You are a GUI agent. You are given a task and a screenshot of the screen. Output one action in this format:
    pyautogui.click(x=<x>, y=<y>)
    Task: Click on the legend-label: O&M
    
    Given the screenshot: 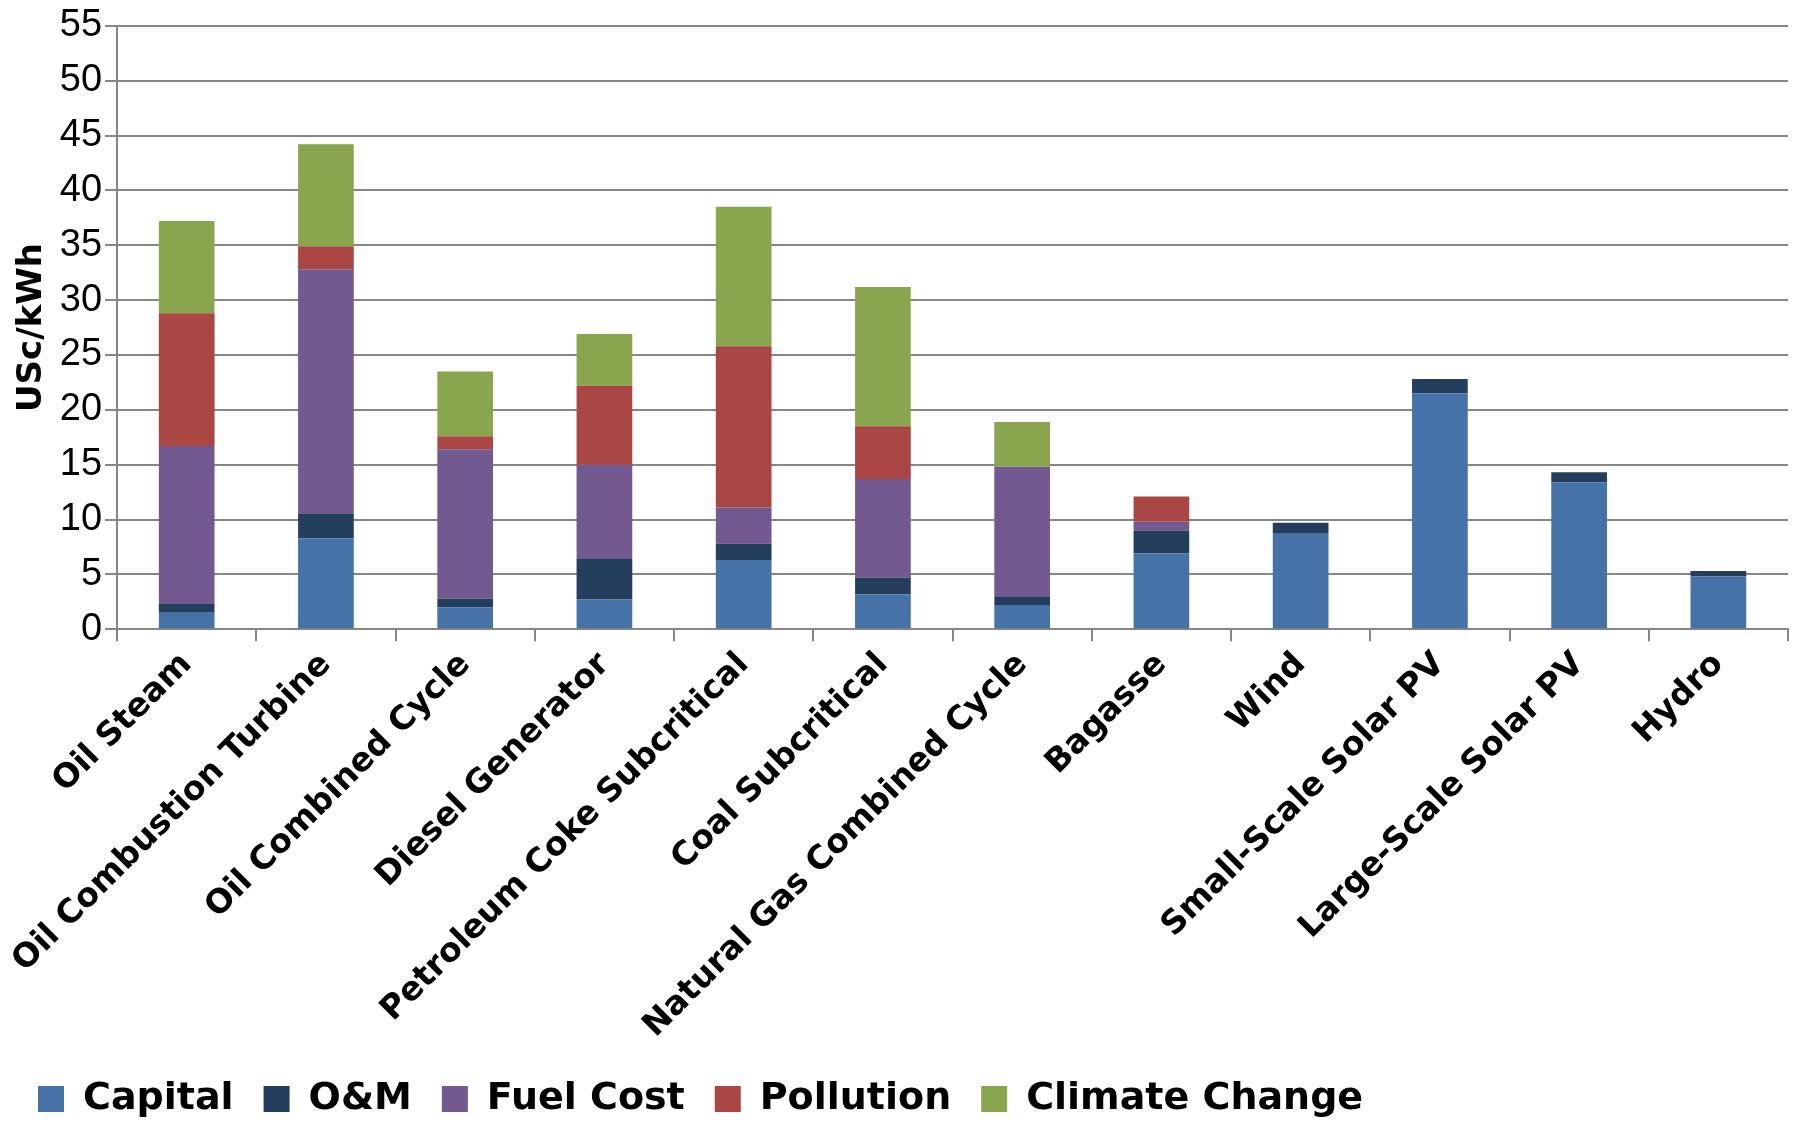 What is the action you would take?
    pyautogui.click(x=360, y=1095)
    